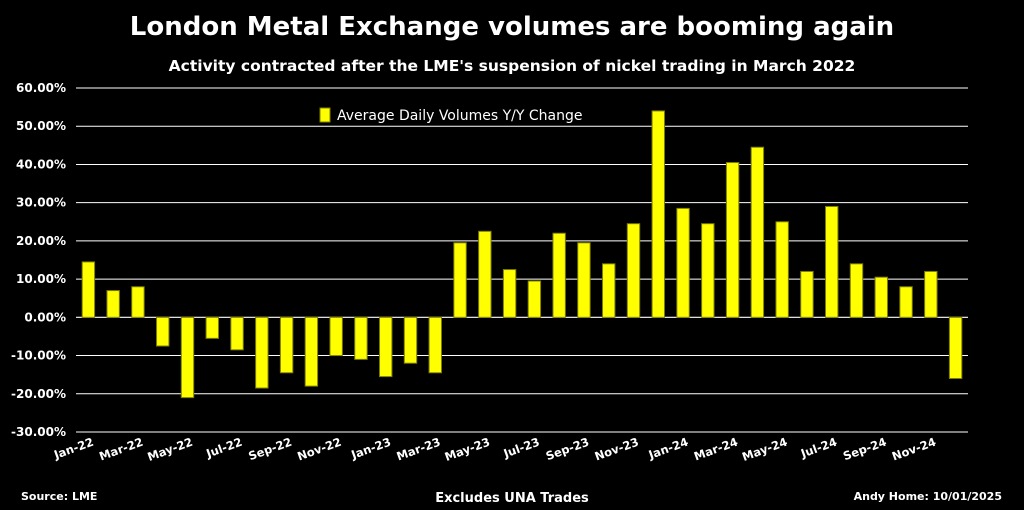 Image resolution: width=1024 pixels, height=510 pixels. Describe the element at coordinates (864, 449) in the screenshot. I see `x-tick-label: Sep-24` at that location.